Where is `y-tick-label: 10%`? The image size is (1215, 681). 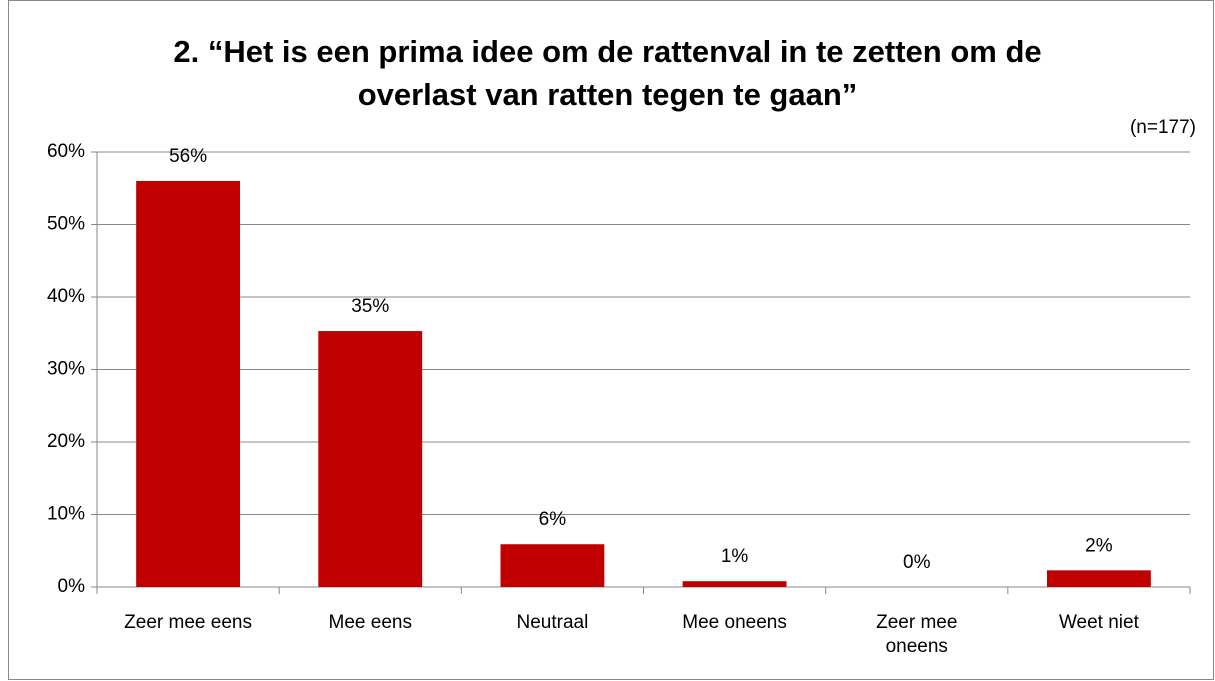
y-tick-label: 10% is located at coordinates (66, 514).